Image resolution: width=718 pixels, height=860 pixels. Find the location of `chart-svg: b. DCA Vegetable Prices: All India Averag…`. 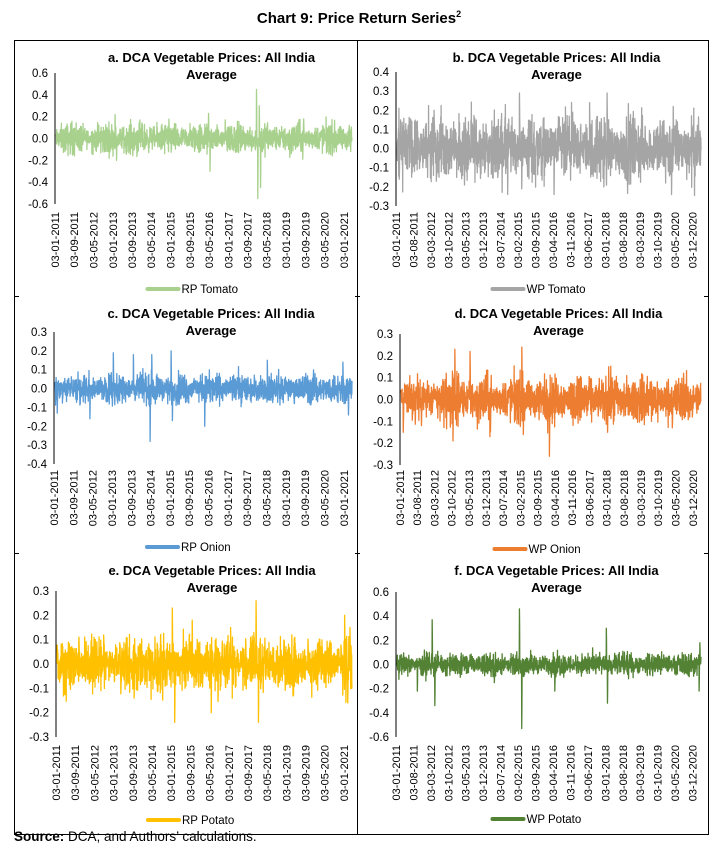

chart-svg: b. DCA Vegetable Prices: All India Averag… is located at coordinates (535, 173).